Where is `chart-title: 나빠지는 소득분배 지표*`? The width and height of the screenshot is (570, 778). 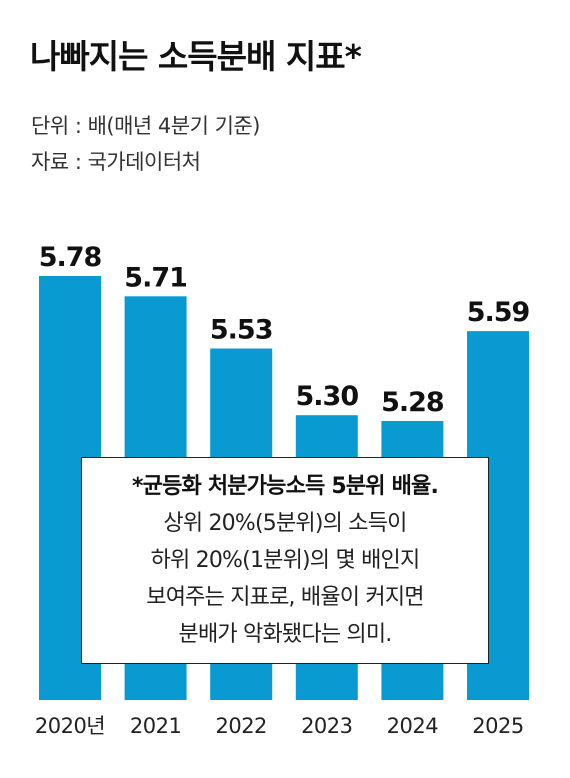 chart-title: 나빠지는 소득분배 지표* is located at coordinates (196, 56).